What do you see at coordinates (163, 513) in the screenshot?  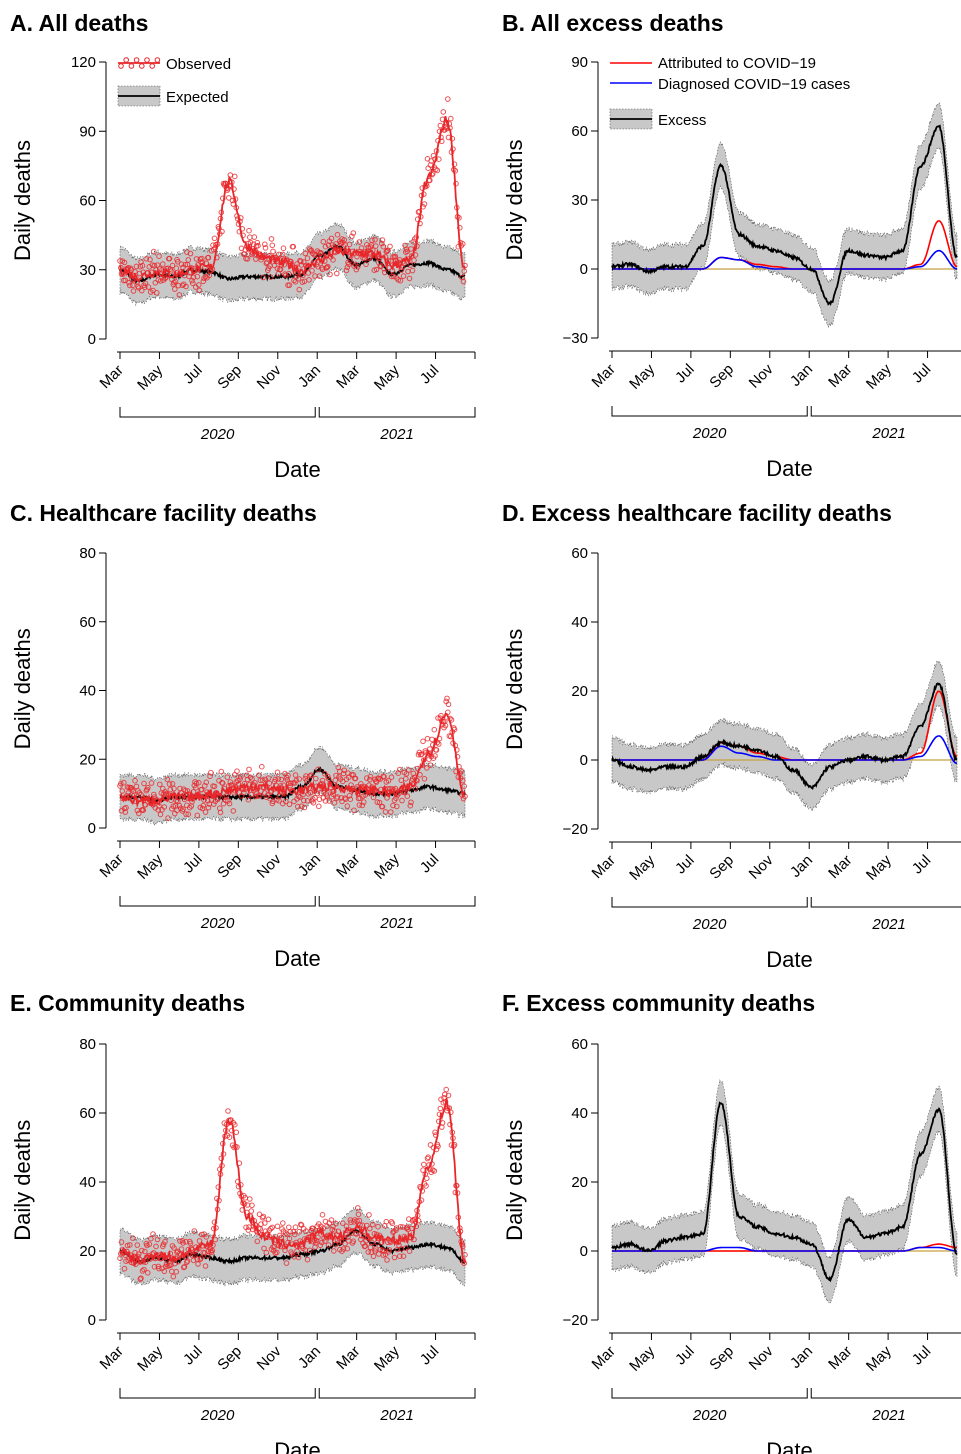 I see `panel-title: C. Healthcare facility deaths` at bounding box center [163, 513].